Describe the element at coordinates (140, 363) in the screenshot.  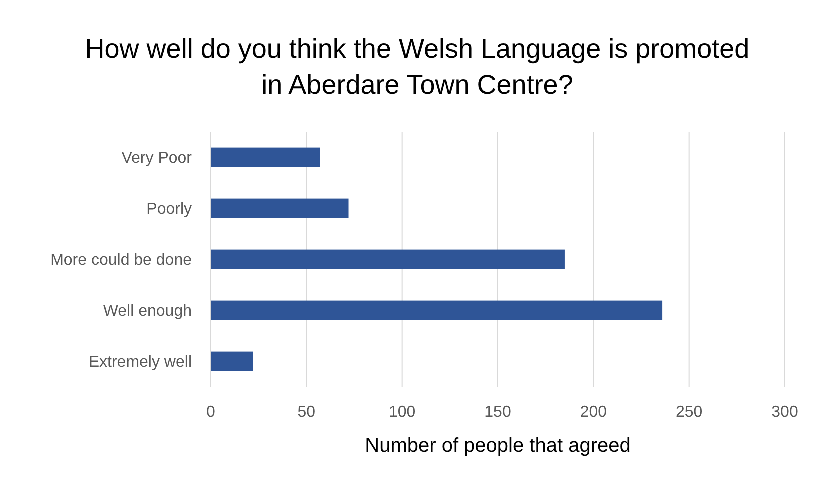
I see `y-tick-label: Extremely well` at that location.